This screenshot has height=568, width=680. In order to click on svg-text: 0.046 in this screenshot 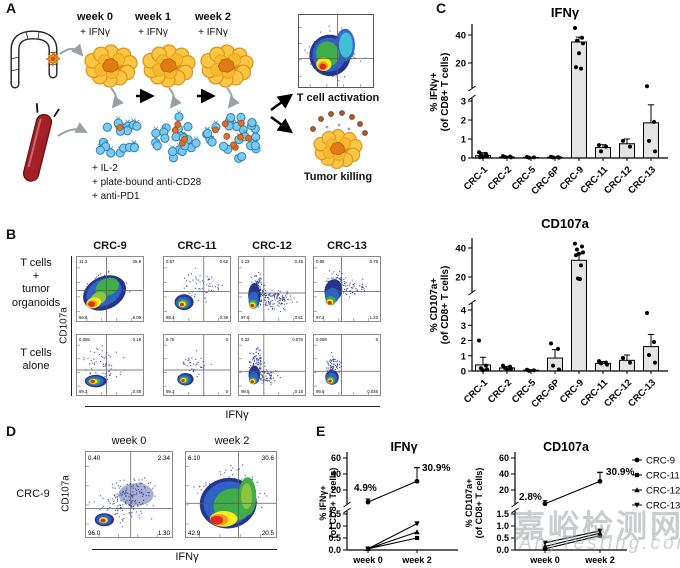, I will do `click(372, 391)`.